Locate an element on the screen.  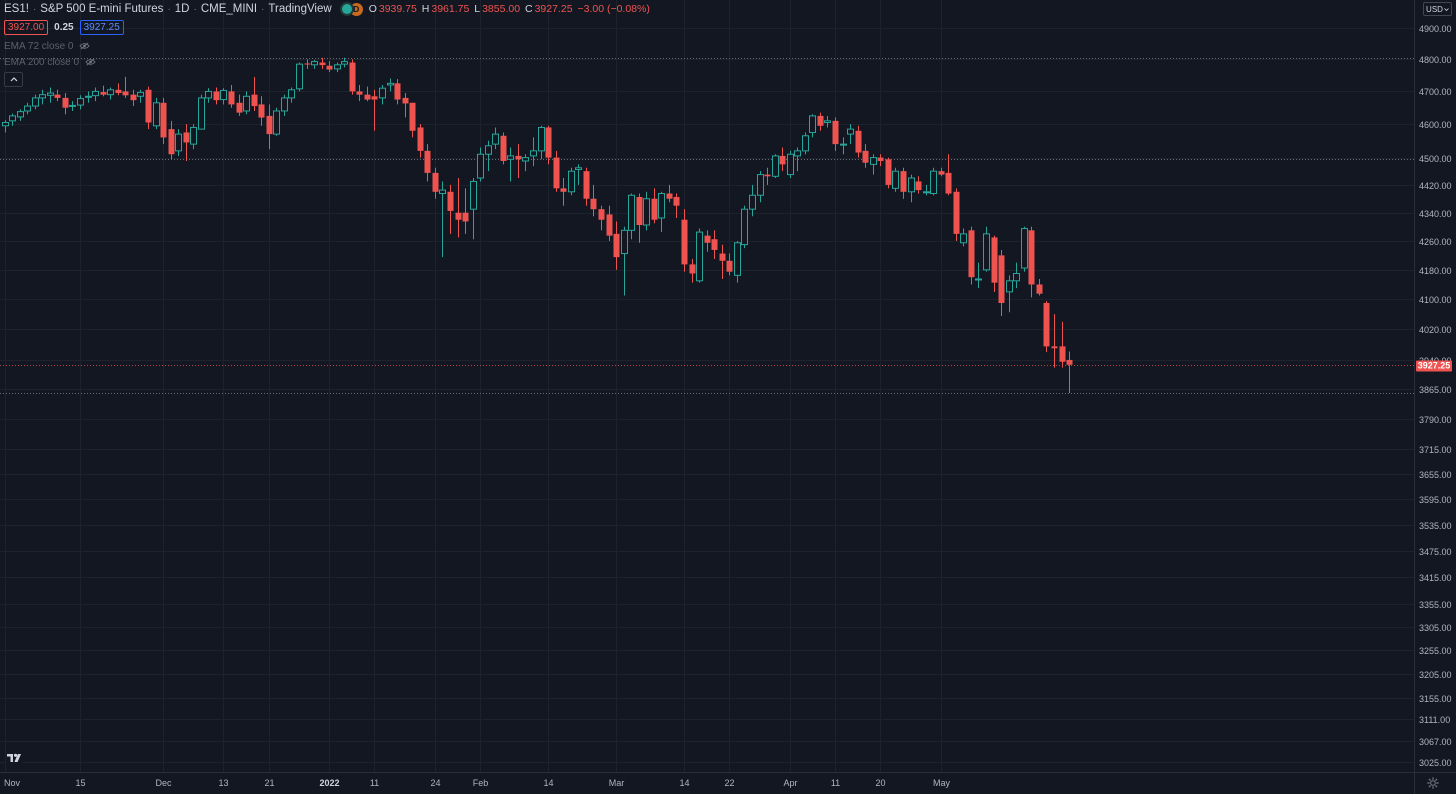
indicator-ema72: EMA 72 close 0 is located at coordinates (47, 46).